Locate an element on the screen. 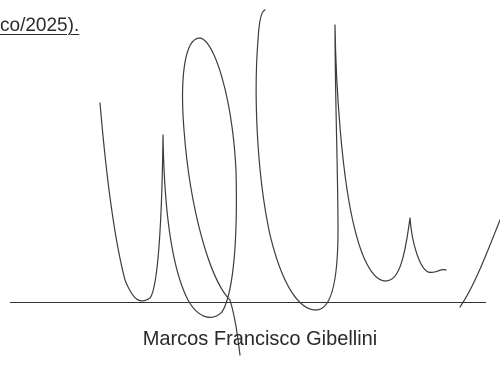  document-text-fragment: co/2025). is located at coordinates (40, 25).